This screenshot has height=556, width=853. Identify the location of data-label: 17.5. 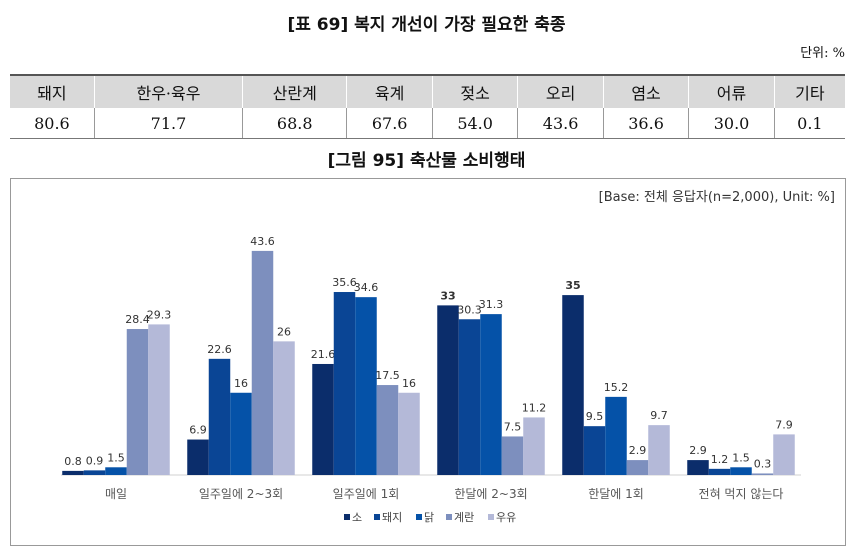
(387, 375).